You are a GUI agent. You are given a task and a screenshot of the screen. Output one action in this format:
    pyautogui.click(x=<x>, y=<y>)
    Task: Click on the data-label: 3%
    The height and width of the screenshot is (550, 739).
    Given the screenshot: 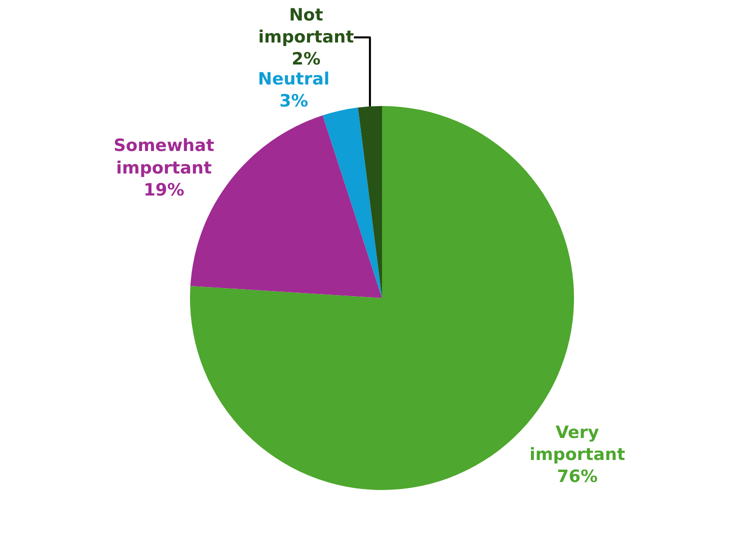 What is the action you would take?
    pyautogui.click(x=293, y=102)
    